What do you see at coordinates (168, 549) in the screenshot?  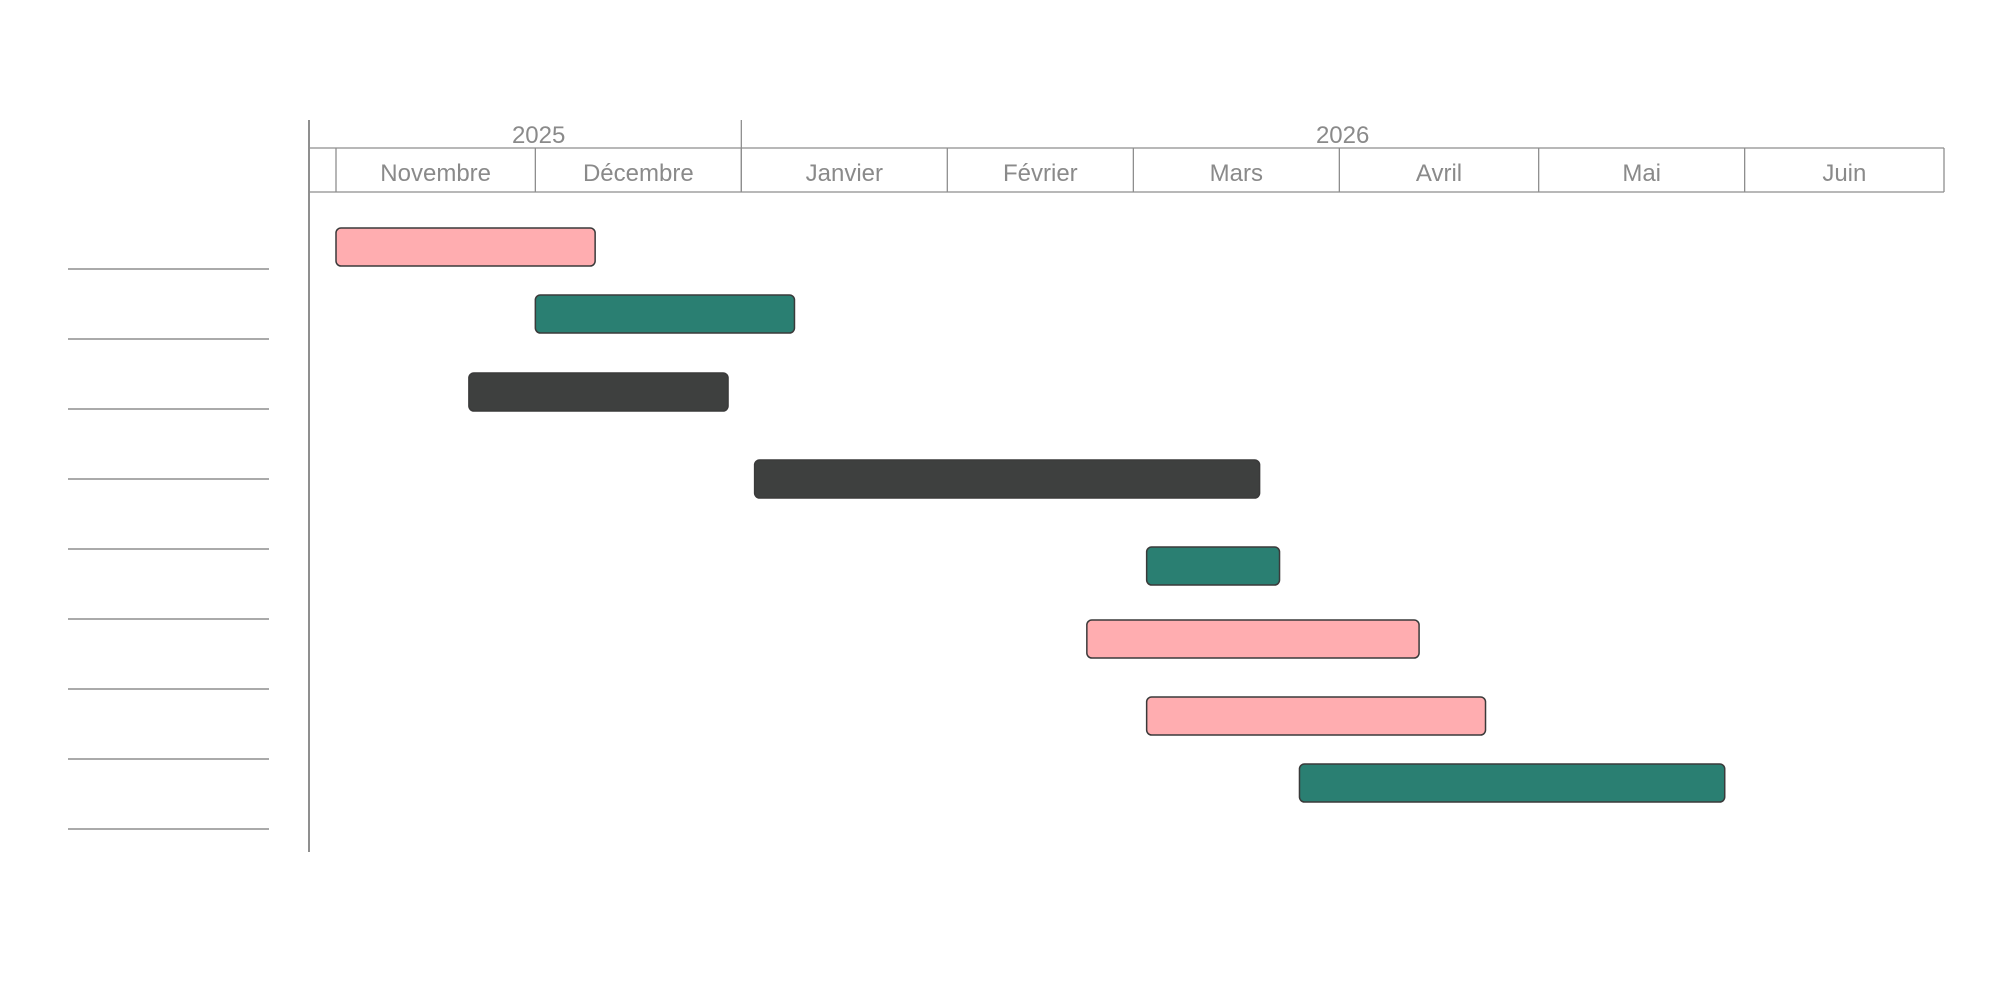 I see `row-label-column` at bounding box center [168, 549].